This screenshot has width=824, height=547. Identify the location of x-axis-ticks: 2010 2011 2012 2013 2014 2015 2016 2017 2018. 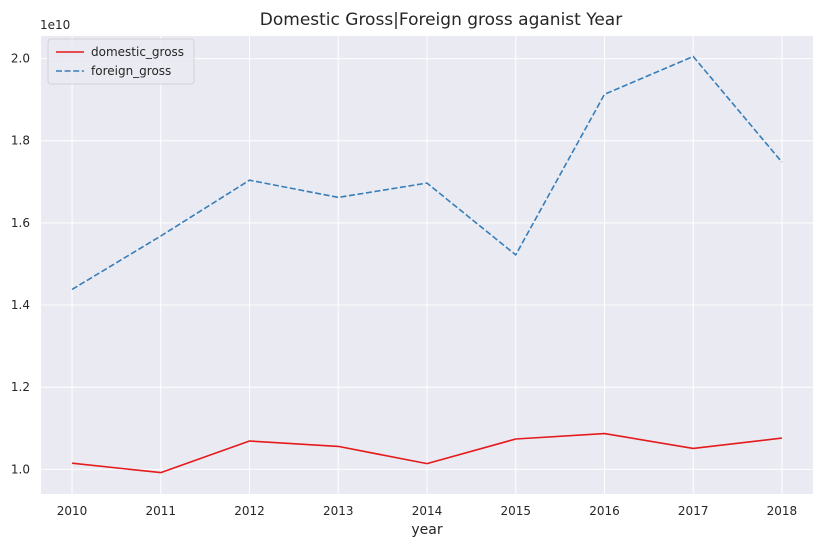
(427, 511).